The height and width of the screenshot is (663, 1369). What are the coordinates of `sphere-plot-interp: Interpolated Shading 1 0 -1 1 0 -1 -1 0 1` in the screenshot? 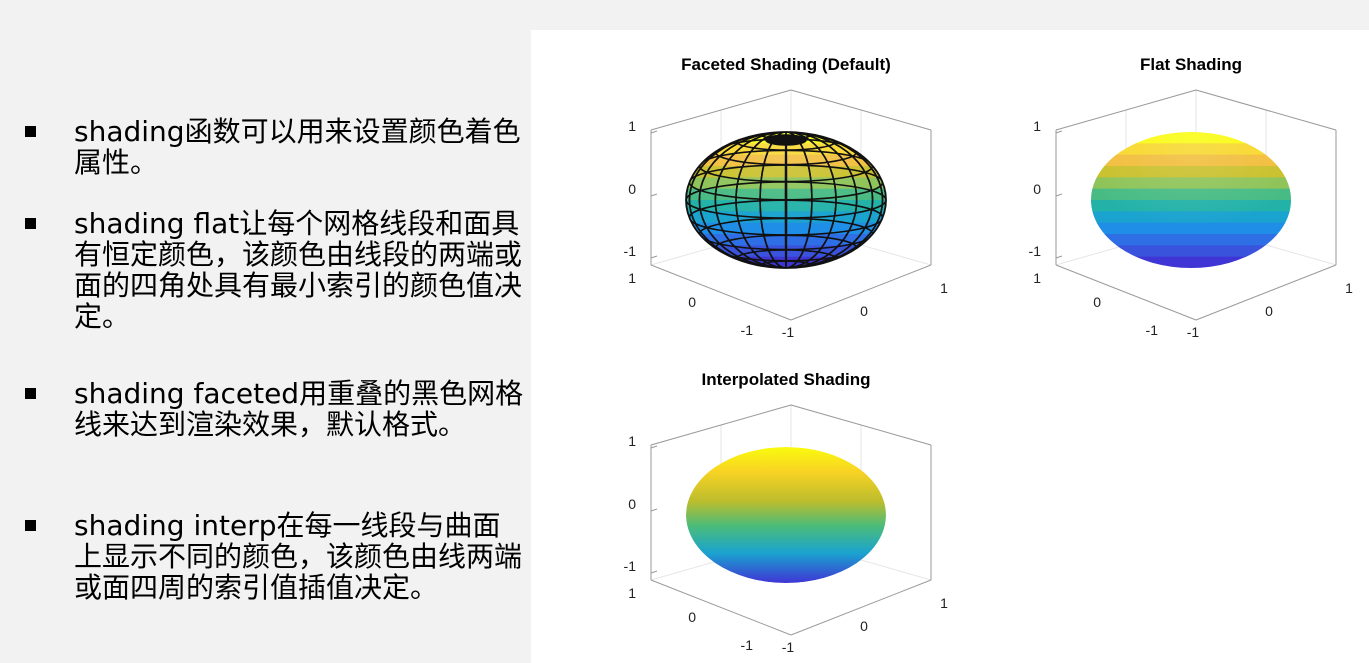 It's located at (786, 512).